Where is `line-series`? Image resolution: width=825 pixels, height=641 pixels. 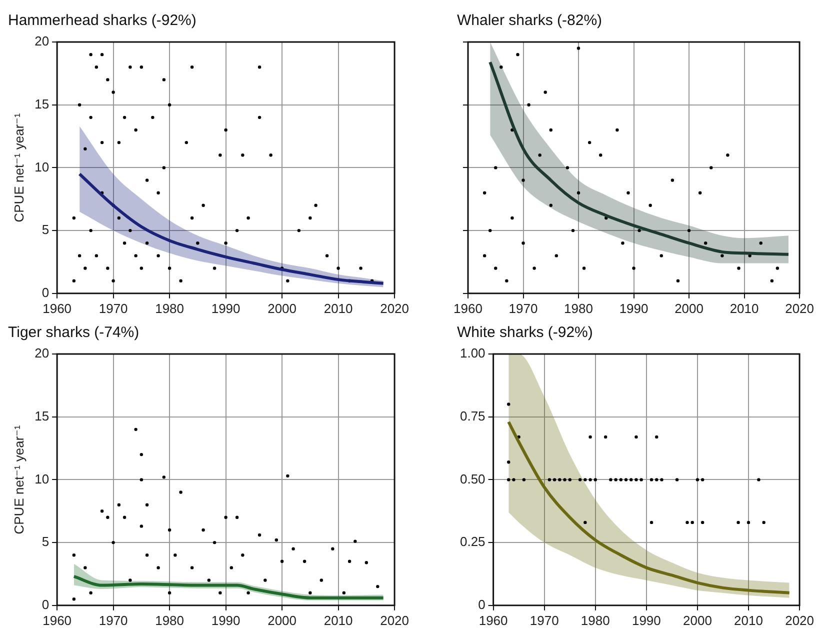 line-series is located at coordinates (649, 507).